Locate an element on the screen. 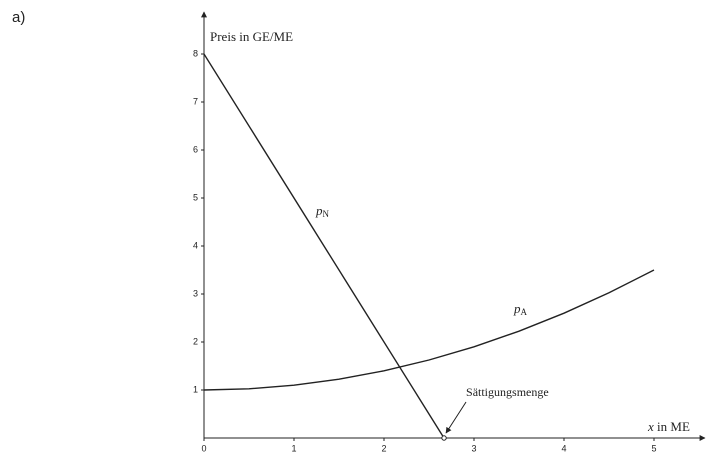 This screenshot has width=708, height=457. saturation-point is located at coordinates (444, 438).